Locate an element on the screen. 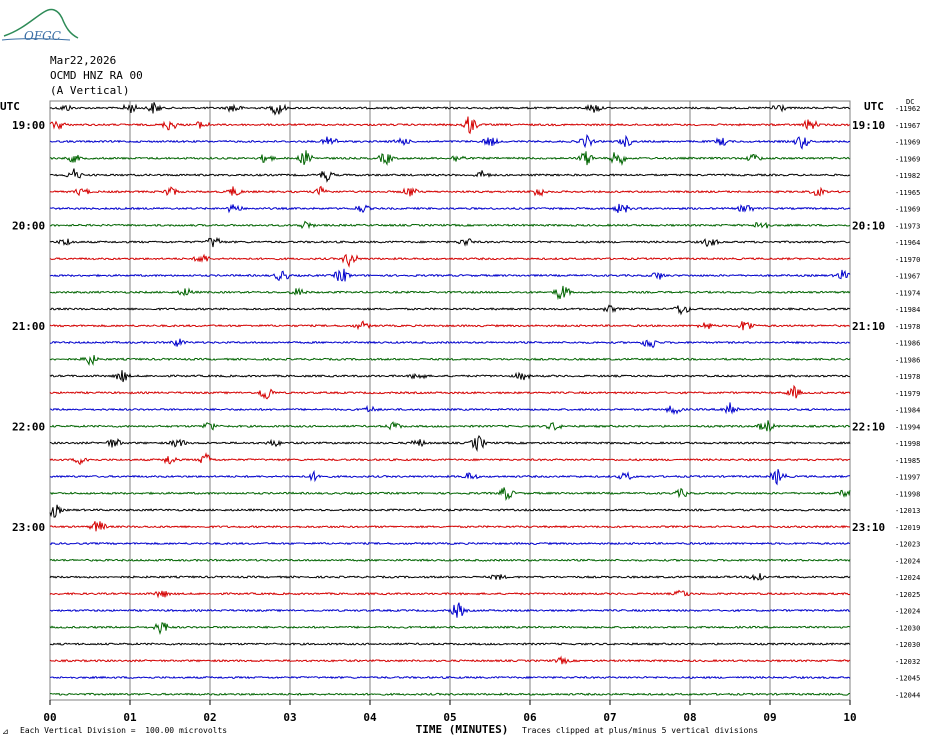 This screenshot has height=744, width=930. left-time-label: 19:00 is located at coordinates (28, 125).